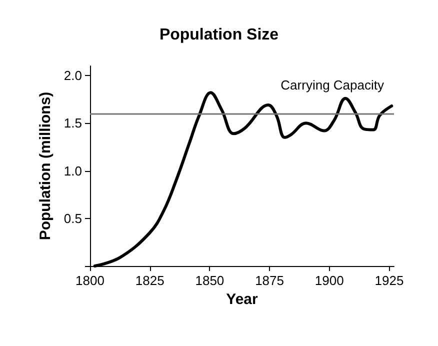 This screenshot has height=346, width=438. Describe the element at coordinates (73, 76) in the screenshot. I see `y-tick-label: 2.0` at that location.